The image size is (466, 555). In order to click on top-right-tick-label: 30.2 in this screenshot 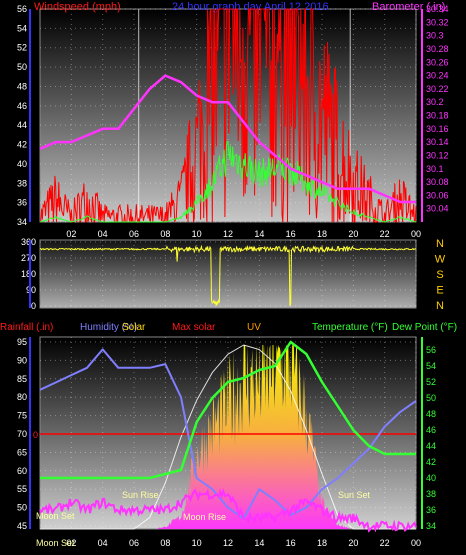, I will do `click(435, 102)`.